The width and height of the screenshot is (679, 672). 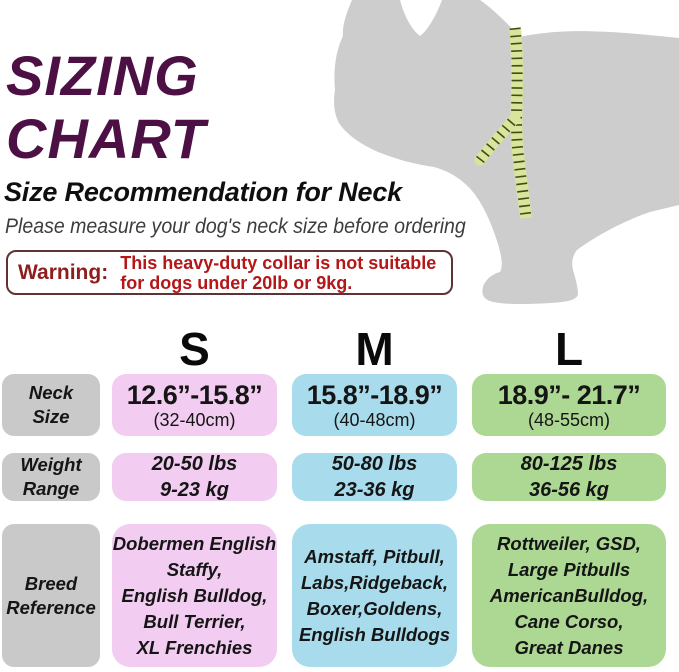 I want to click on weight-s-text: 20-50 lbs 9-23 kg, so click(x=194, y=477).